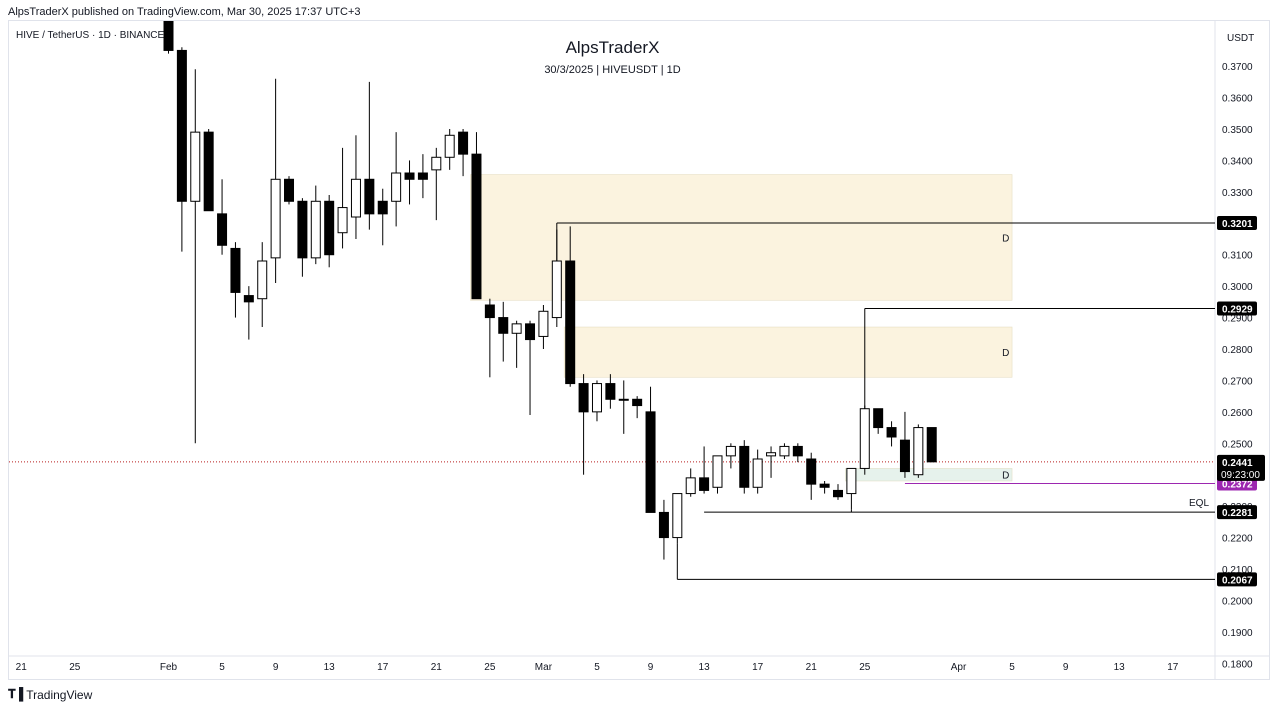  Describe the element at coordinates (758, 667) in the screenshot. I see `x-tick-label-13: 17` at that location.